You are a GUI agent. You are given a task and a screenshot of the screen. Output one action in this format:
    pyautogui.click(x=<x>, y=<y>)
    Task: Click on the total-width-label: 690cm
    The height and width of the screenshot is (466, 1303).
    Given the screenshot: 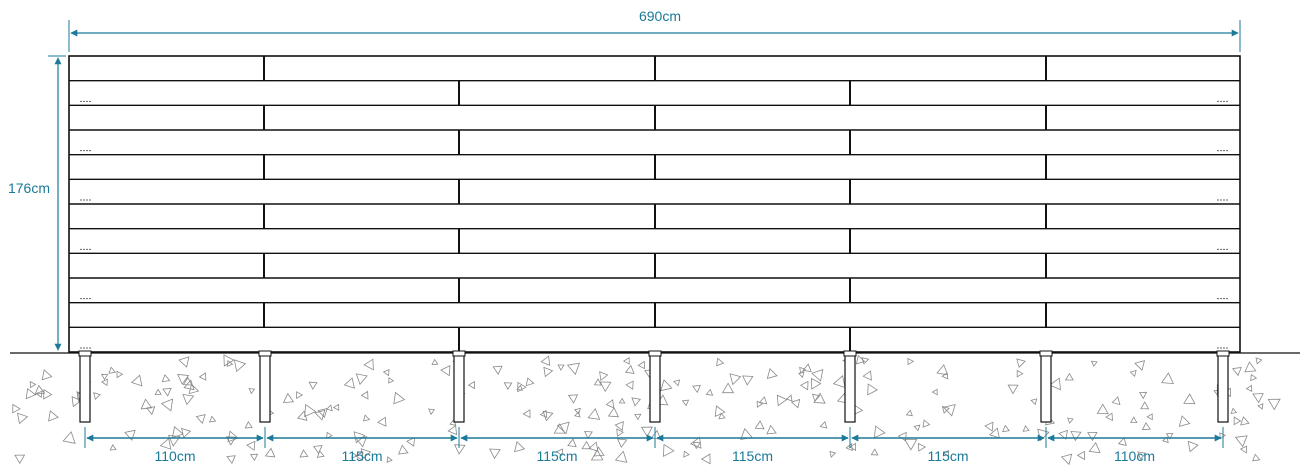 What is the action you would take?
    pyautogui.click(x=660, y=16)
    